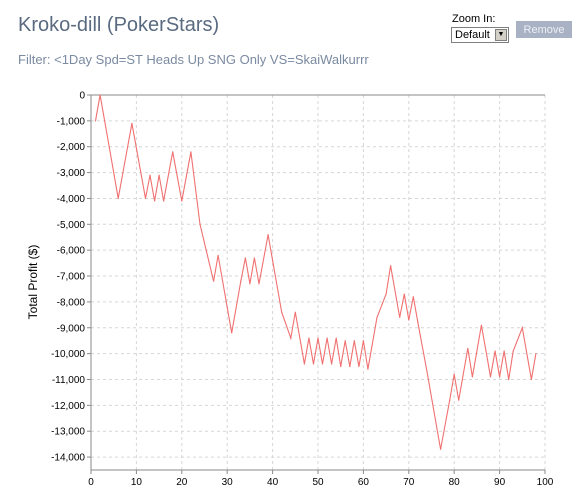 The height and width of the screenshot is (488, 583). What do you see at coordinates (71, 302) in the screenshot?
I see `y-tick-label: -8,000` at bounding box center [71, 302].